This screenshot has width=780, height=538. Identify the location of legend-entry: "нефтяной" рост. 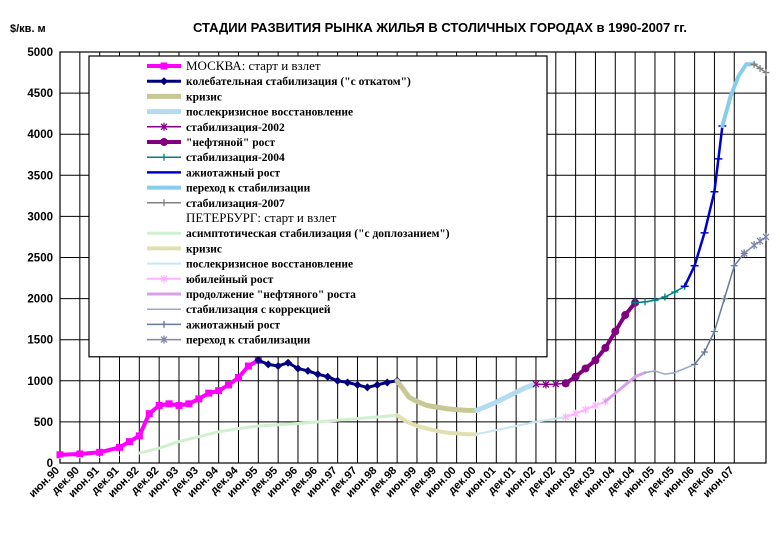
(211, 143).